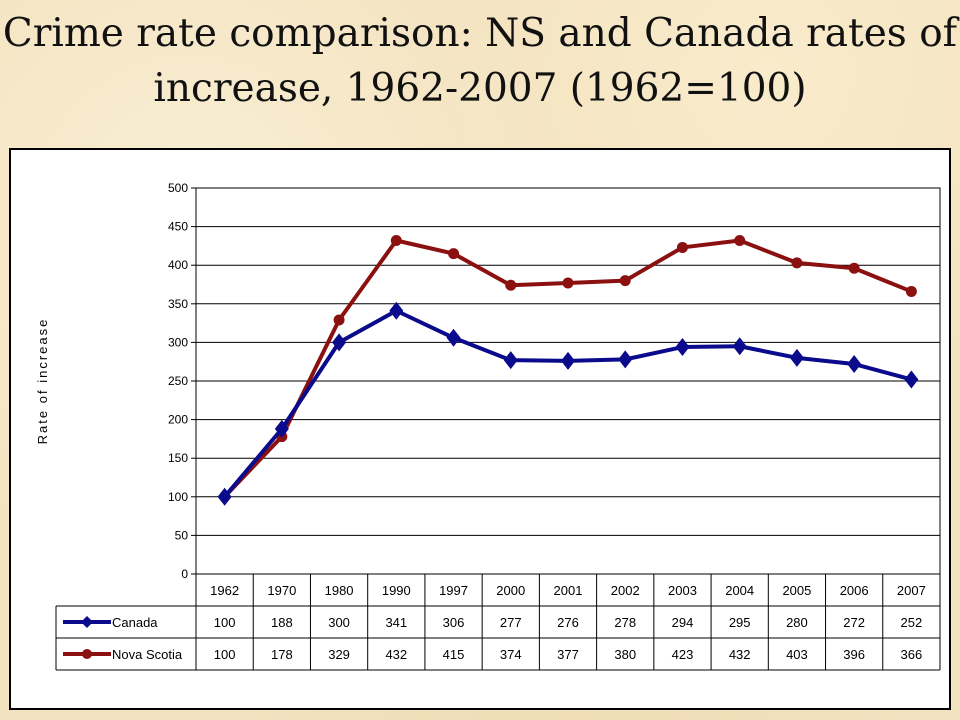 The width and height of the screenshot is (960, 720). I want to click on data-value-label: 300, so click(339, 622).